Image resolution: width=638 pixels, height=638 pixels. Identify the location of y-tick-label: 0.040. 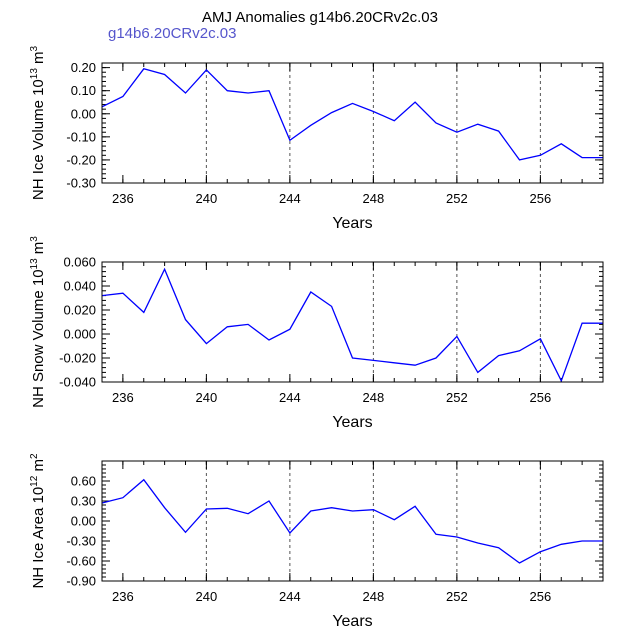
(79, 286).